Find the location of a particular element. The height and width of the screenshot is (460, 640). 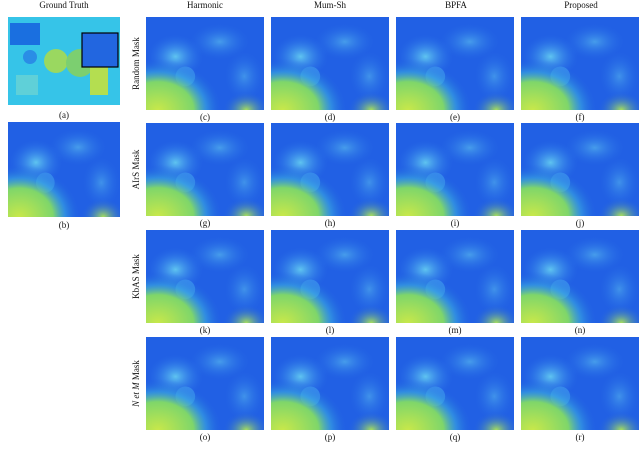

panel-label: (l) is located at coordinates (330, 330).